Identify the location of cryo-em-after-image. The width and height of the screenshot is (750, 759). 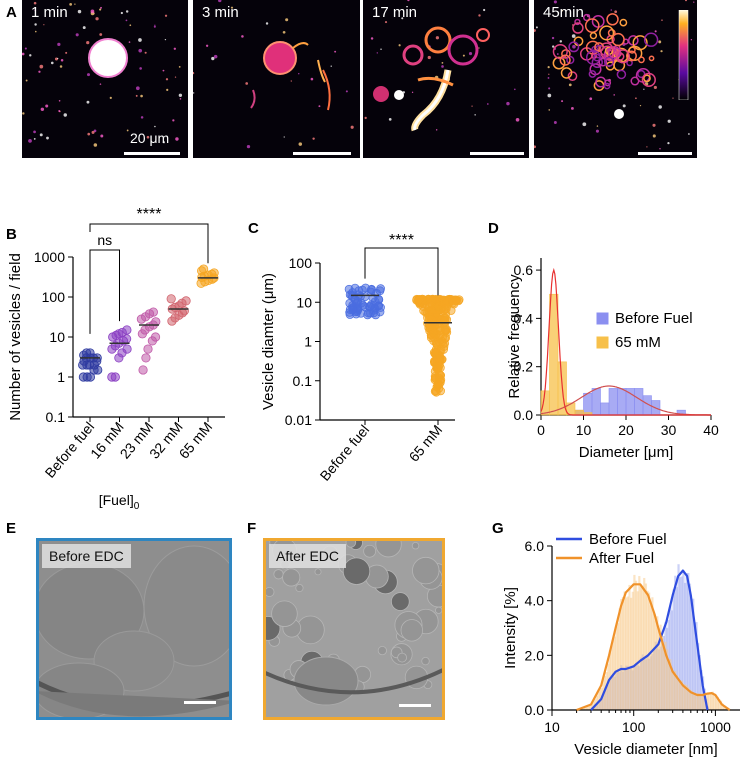
(354, 629).